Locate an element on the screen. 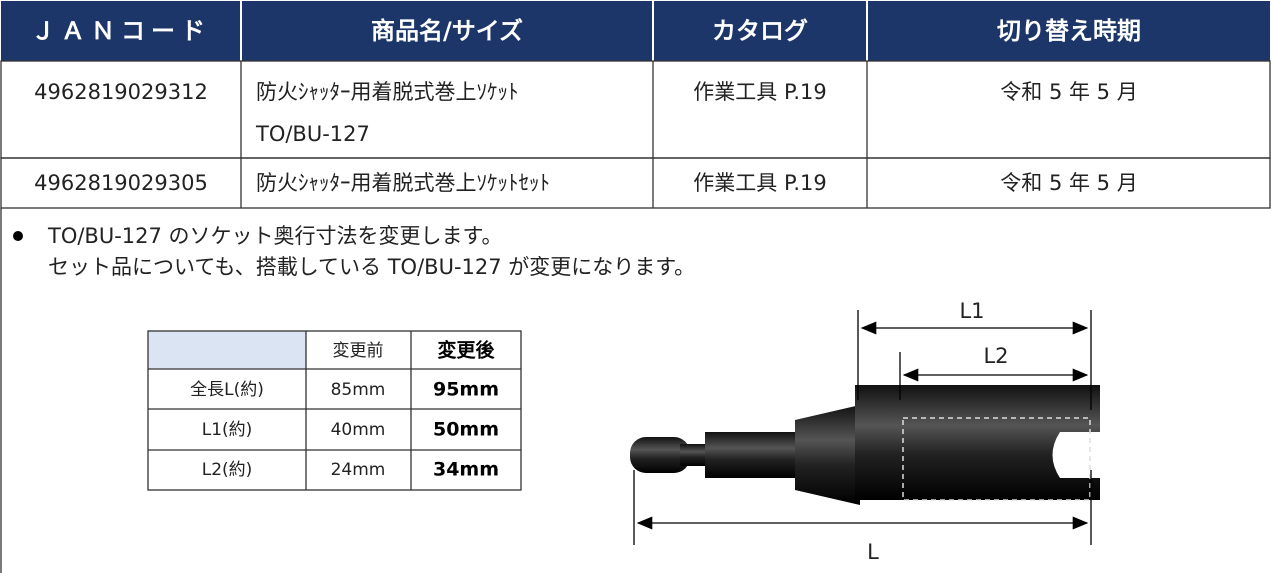 The height and width of the screenshot is (573, 1271). spec-cell: L1(約) is located at coordinates (227, 430).